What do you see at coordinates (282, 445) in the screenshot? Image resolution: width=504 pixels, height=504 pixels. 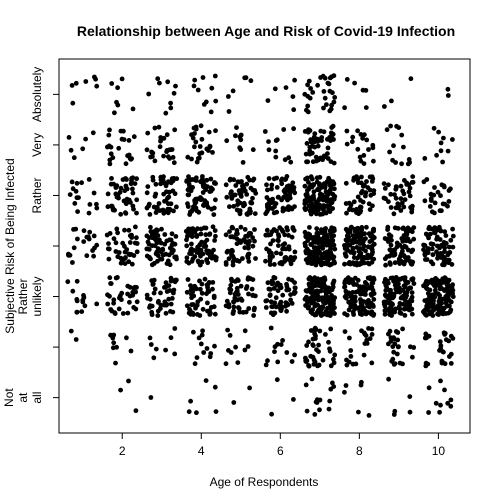 I see `x-axis: 2 4 6 8 10` at bounding box center [282, 445].